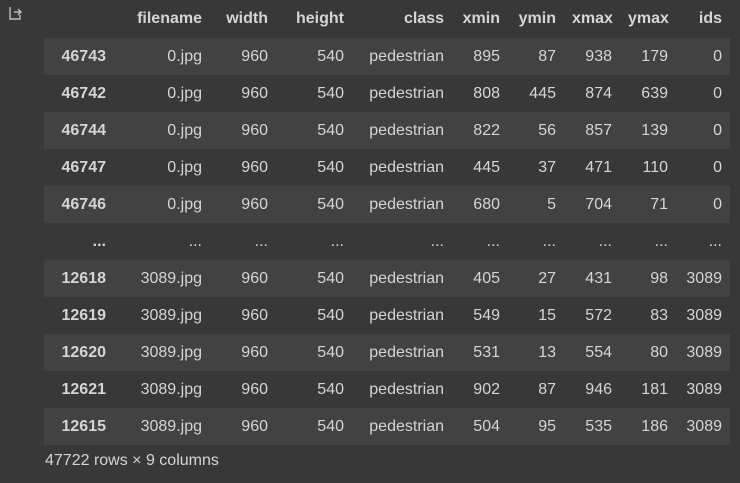 Image resolution: width=740 pixels, height=483 pixels. What do you see at coordinates (84, 93) in the screenshot?
I see `row-index: 46742` at bounding box center [84, 93].